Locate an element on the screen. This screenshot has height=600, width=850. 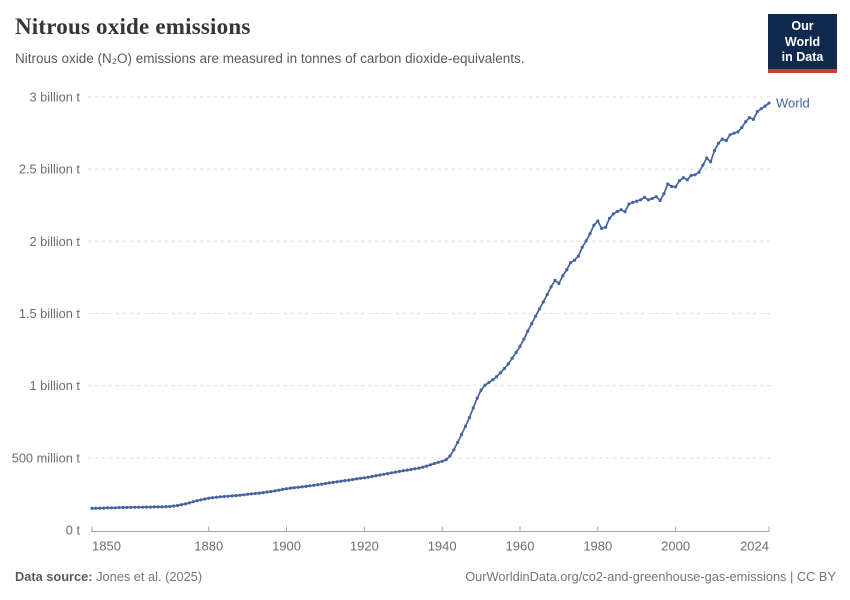
owid-logo: Our World in Data is located at coordinates (802, 43).